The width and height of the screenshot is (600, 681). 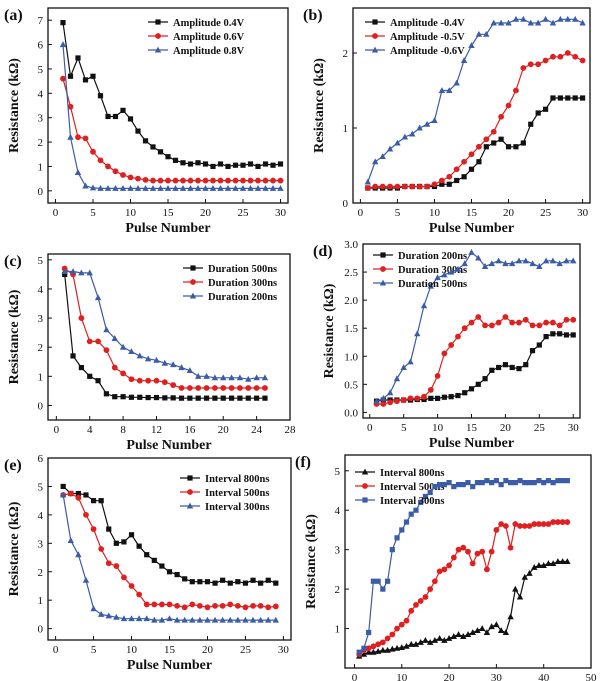 I want to click on y-tick-label: 6, so click(x=41, y=459).